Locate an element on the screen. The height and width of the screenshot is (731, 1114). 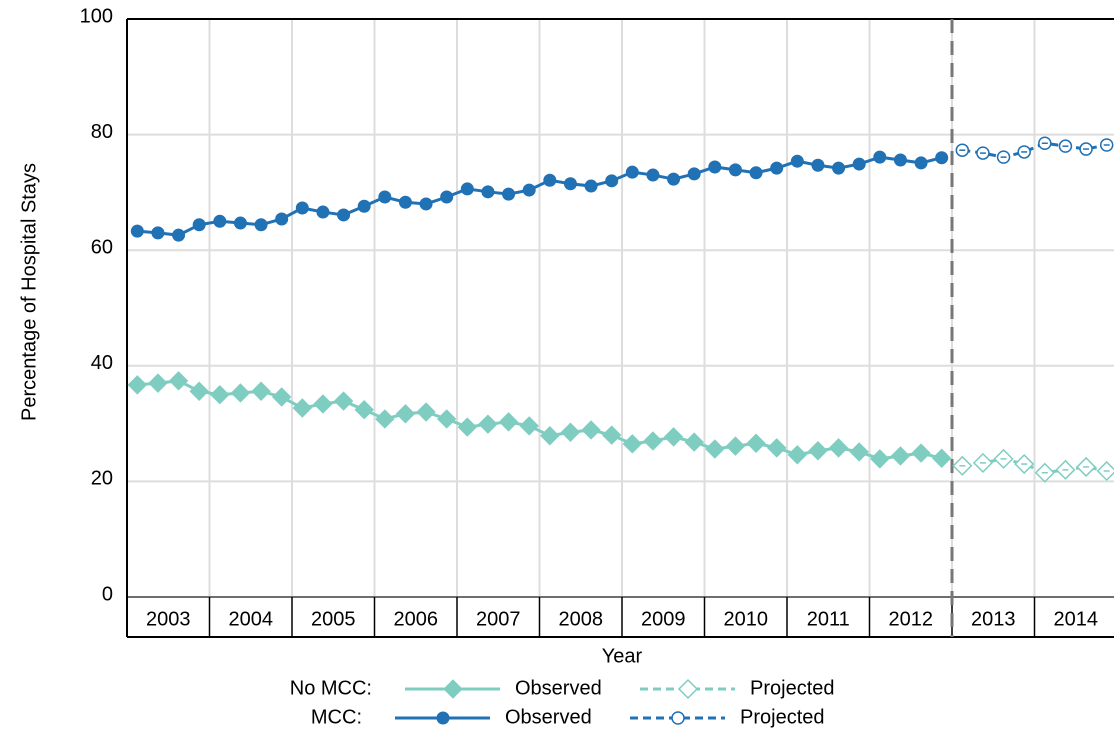
x-axis-label: Year is located at coordinates (622, 656).